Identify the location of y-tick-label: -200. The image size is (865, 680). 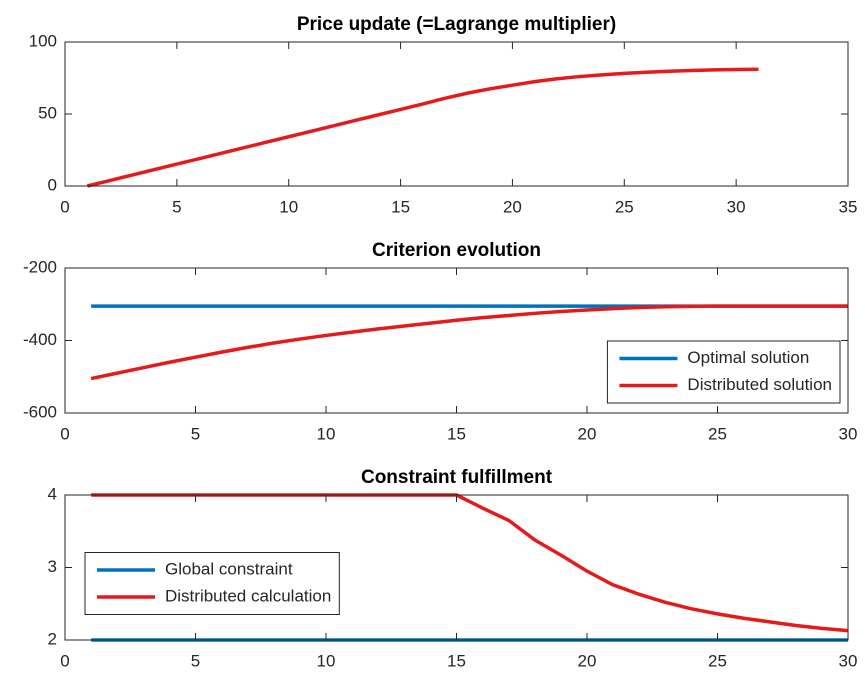
(40, 266).